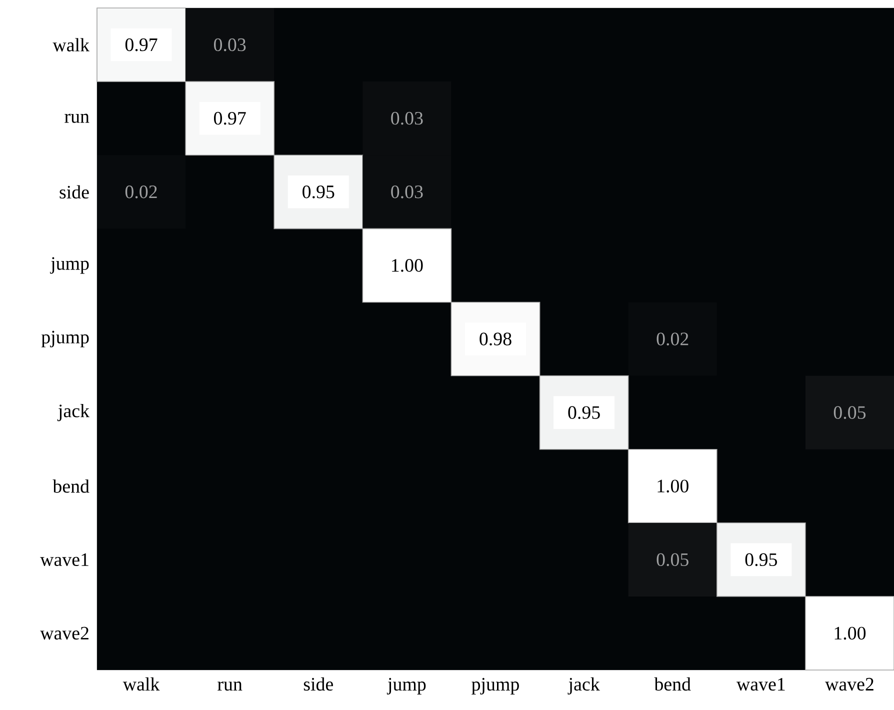 This screenshot has width=894, height=710. What do you see at coordinates (849, 684) in the screenshot?
I see `x-tick-label: wave2` at bounding box center [849, 684].